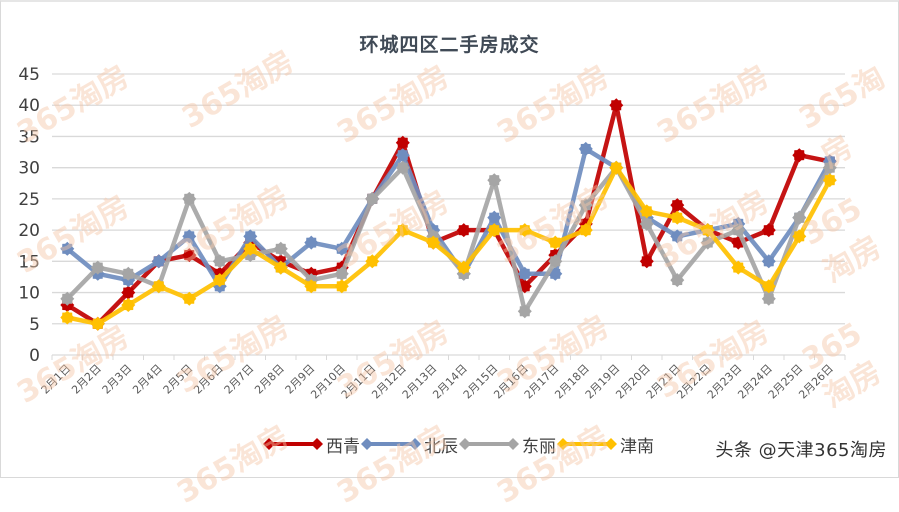 The height and width of the screenshot is (512, 899). What do you see at coordinates (56, 379) in the screenshot?
I see `x-tick-label: 2月1日` at bounding box center [56, 379].